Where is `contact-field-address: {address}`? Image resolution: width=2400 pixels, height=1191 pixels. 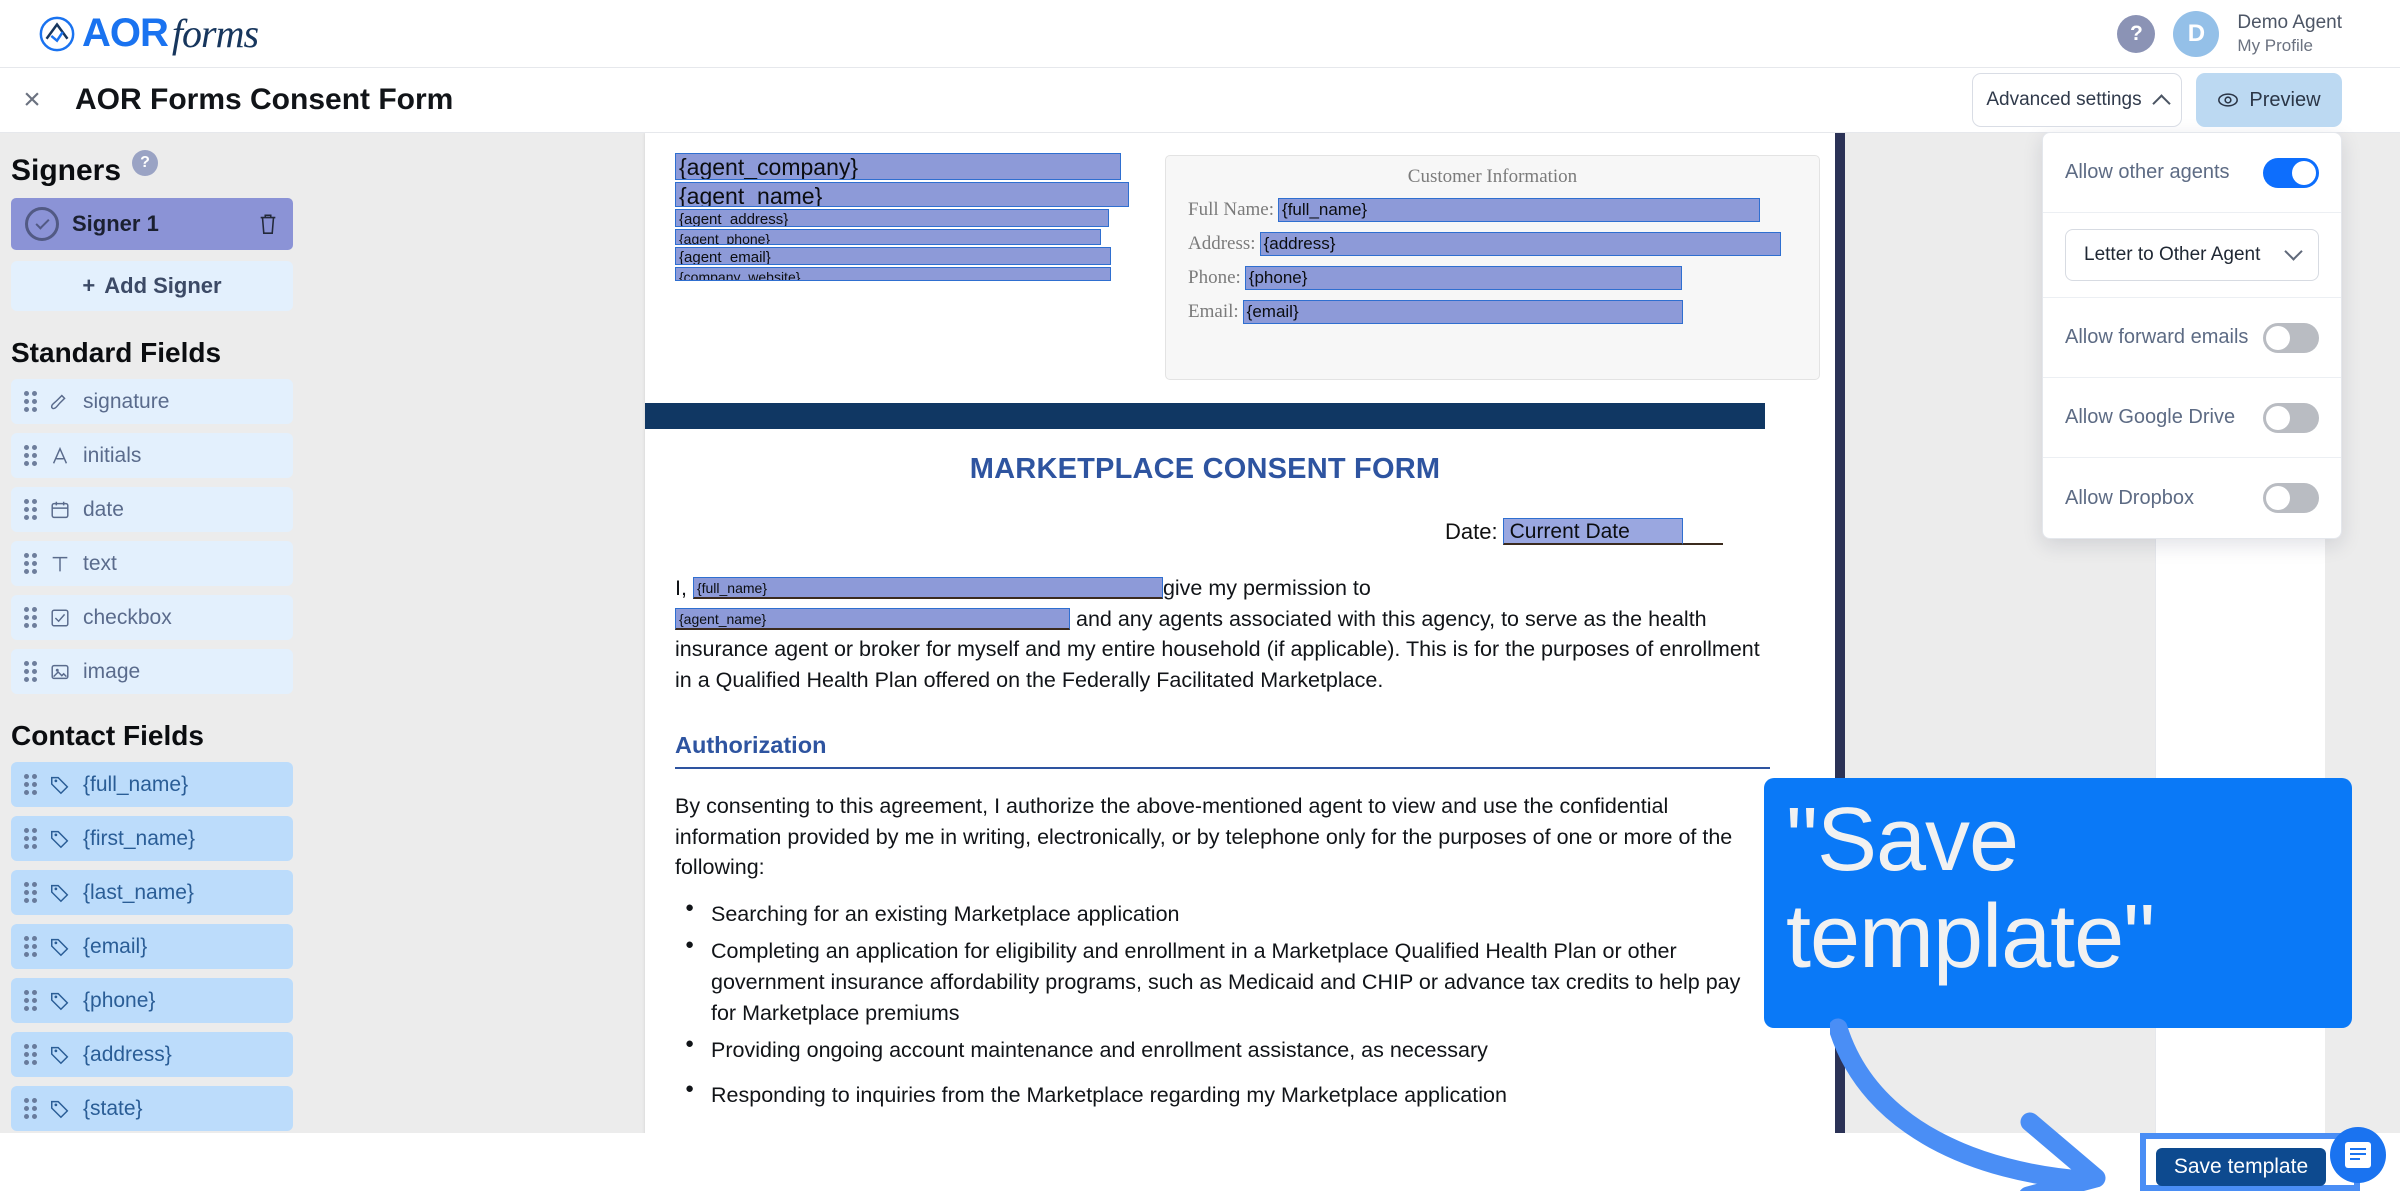
contact-field-address: {address} is located at coordinates (152, 1054).